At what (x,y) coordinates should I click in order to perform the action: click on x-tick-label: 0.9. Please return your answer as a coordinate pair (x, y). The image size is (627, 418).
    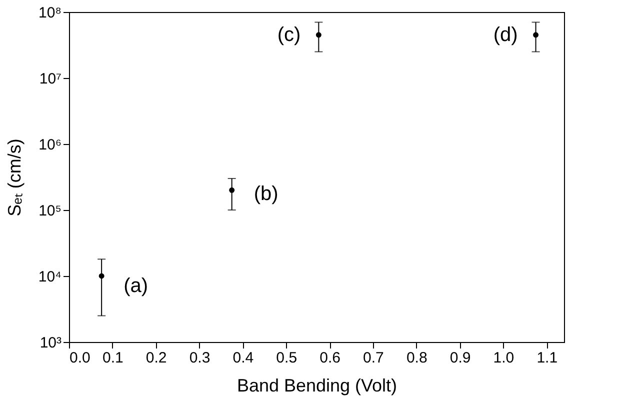
    Looking at the image, I should click on (460, 358).